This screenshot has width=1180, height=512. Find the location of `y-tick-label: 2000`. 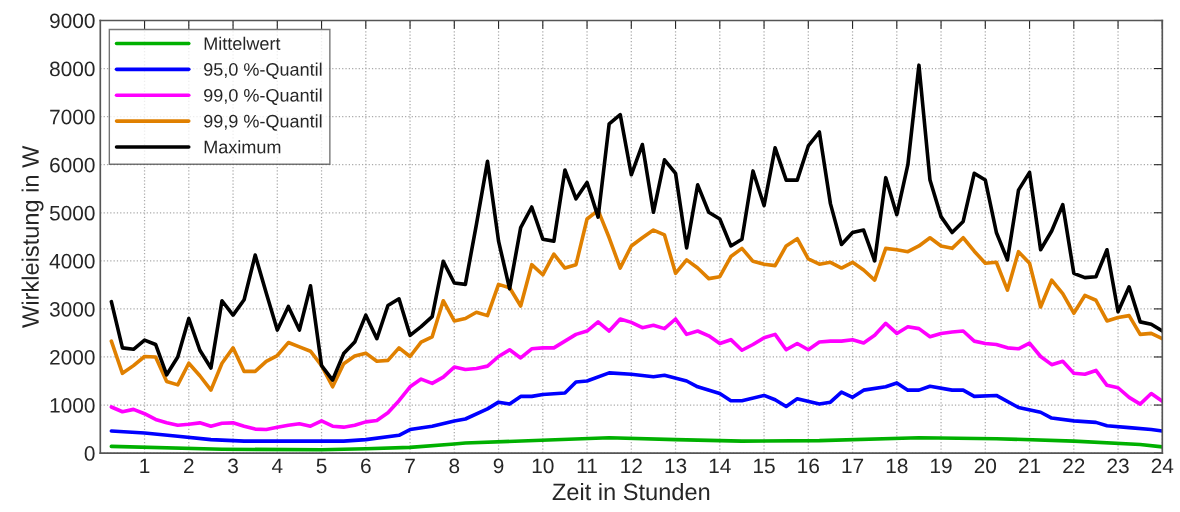

y-tick-label: 2000 is located at coordinates (72, 357).